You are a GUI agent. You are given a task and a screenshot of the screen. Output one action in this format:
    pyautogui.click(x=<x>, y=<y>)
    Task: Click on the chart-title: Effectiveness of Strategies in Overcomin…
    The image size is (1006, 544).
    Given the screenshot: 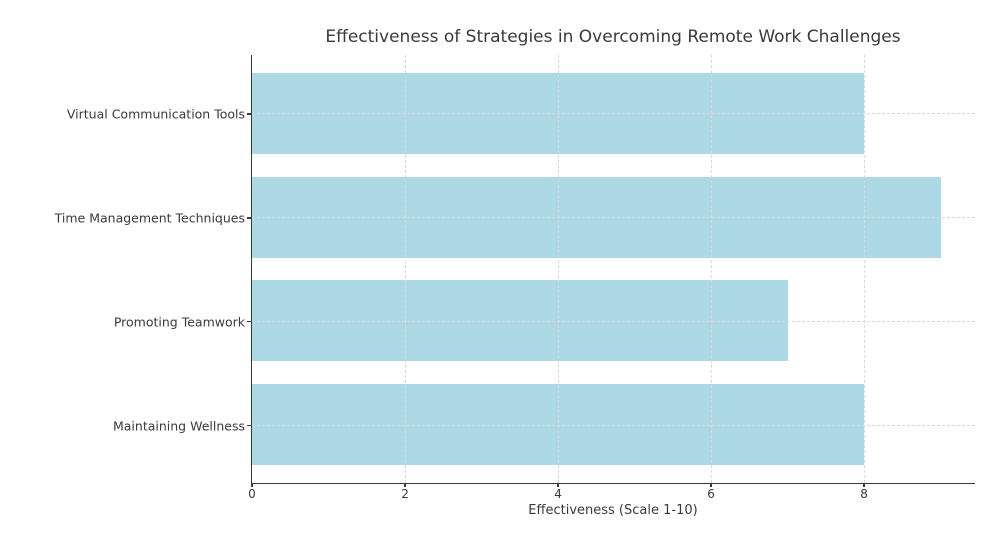 What is the action you would take?
    pyautogui.click(x=613, y=37)
    